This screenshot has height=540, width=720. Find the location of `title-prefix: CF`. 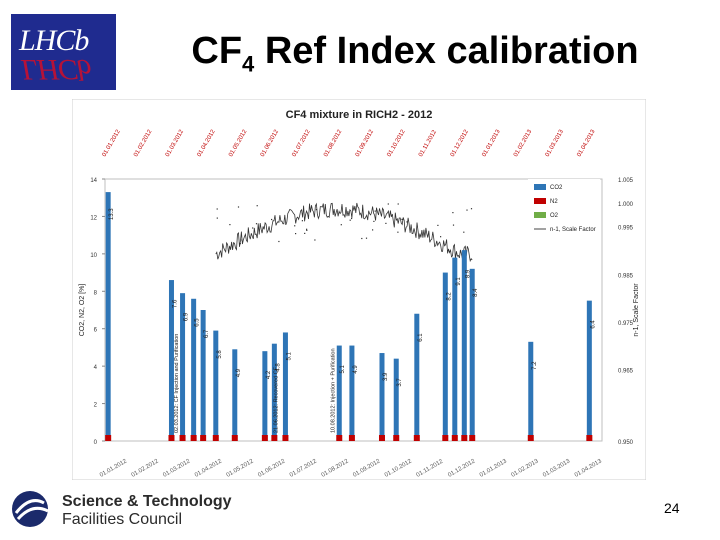

title-prefix: CF is located at coordinates (217, 51).